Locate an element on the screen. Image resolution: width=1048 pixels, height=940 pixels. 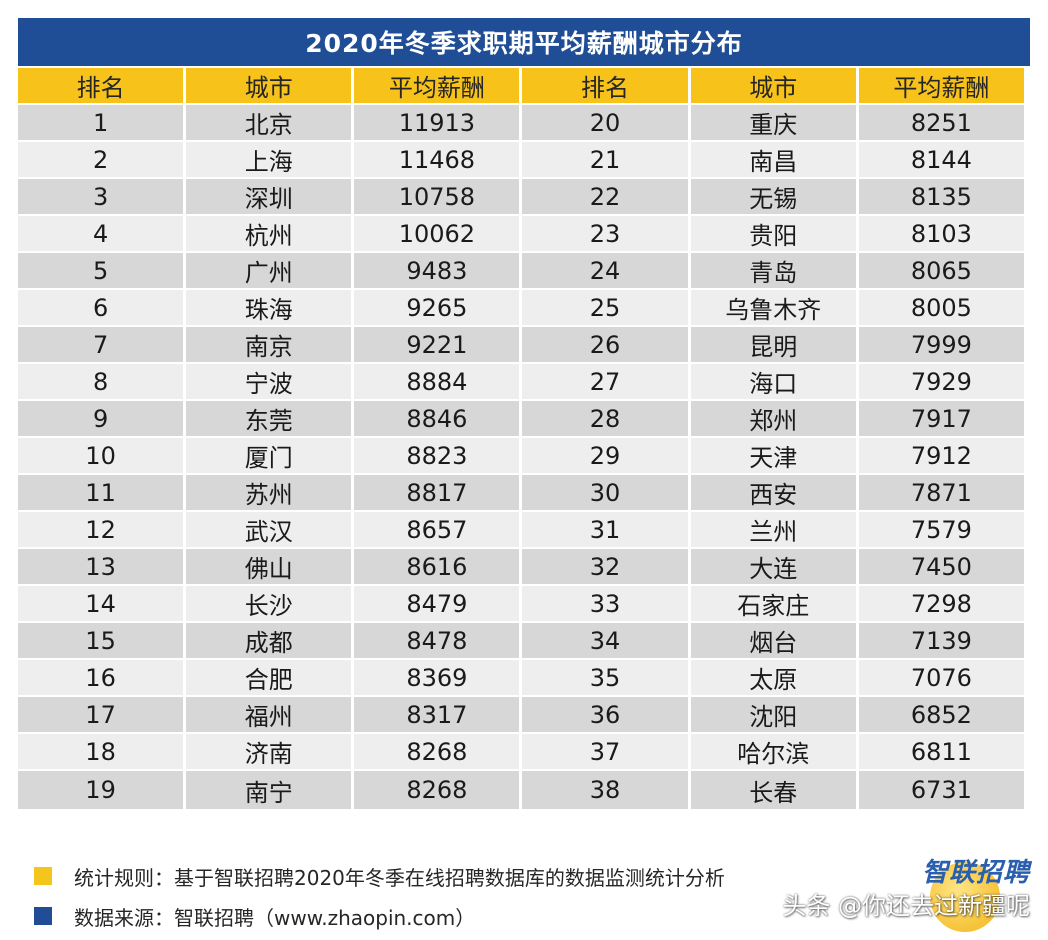
cell-rank-right: 36 is located at coordinates (605, 714).